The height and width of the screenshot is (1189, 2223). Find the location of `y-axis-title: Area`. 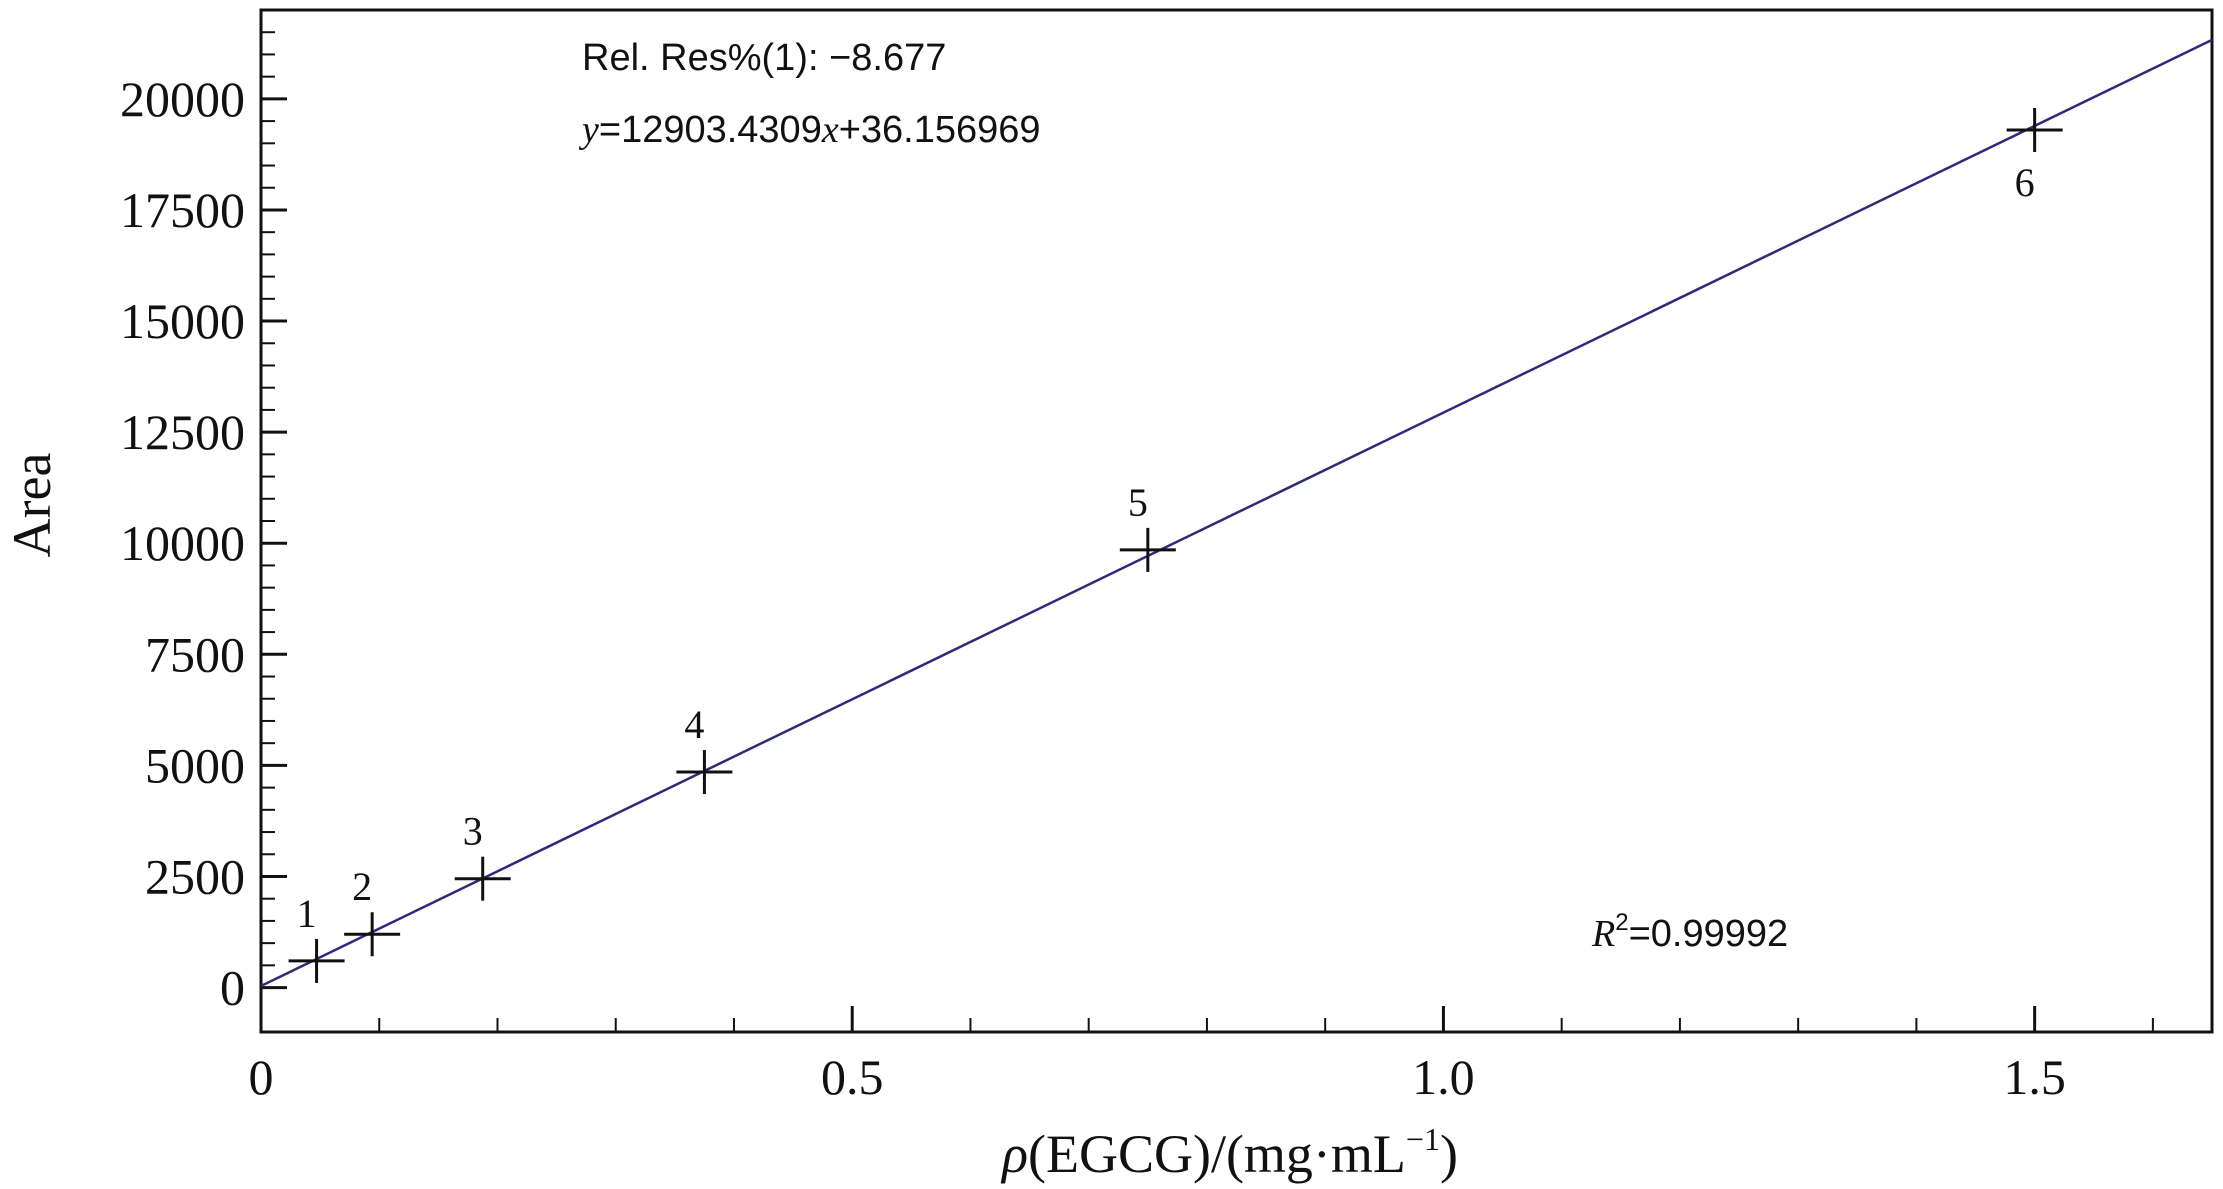

y-axis-title: Area is located at coordinates (32, 505).